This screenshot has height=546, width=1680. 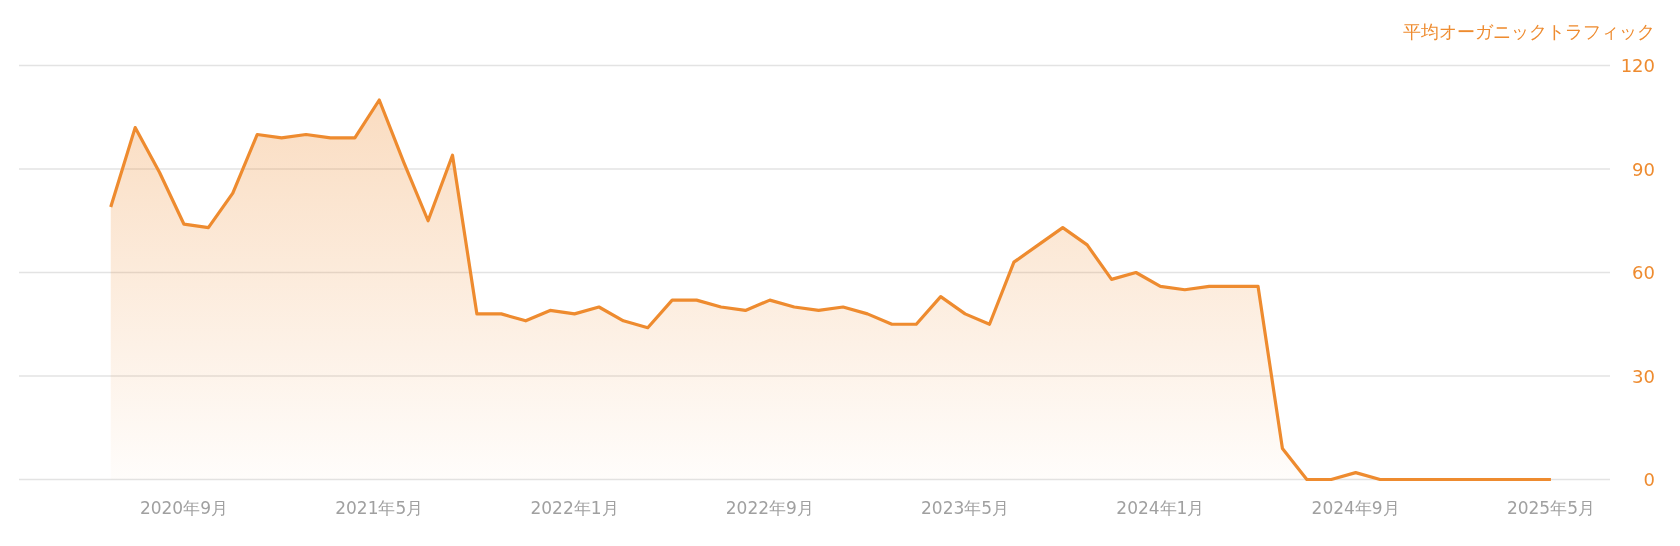 What do you see at coordinates (1637, 65) in the screenshot?
I see `y-tick-label: 120` at bounding box center [1637, 65].